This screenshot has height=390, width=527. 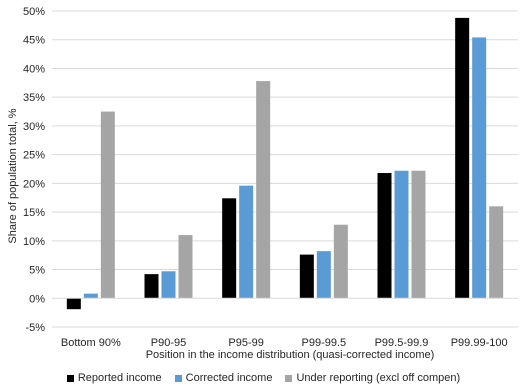 What do you see at coordinates (34, 127) in the screenshot?
I see `y-tick-label: 30%` at bounding box center [34, 127].